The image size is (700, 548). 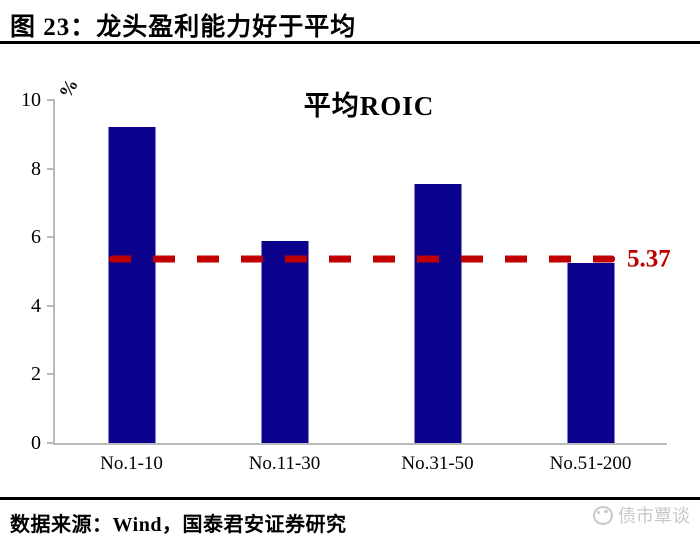 What do you see at coordinates (36, 374) in the screenshot?
I see `y-tick-label: 2` at bounding box center [36, 374].